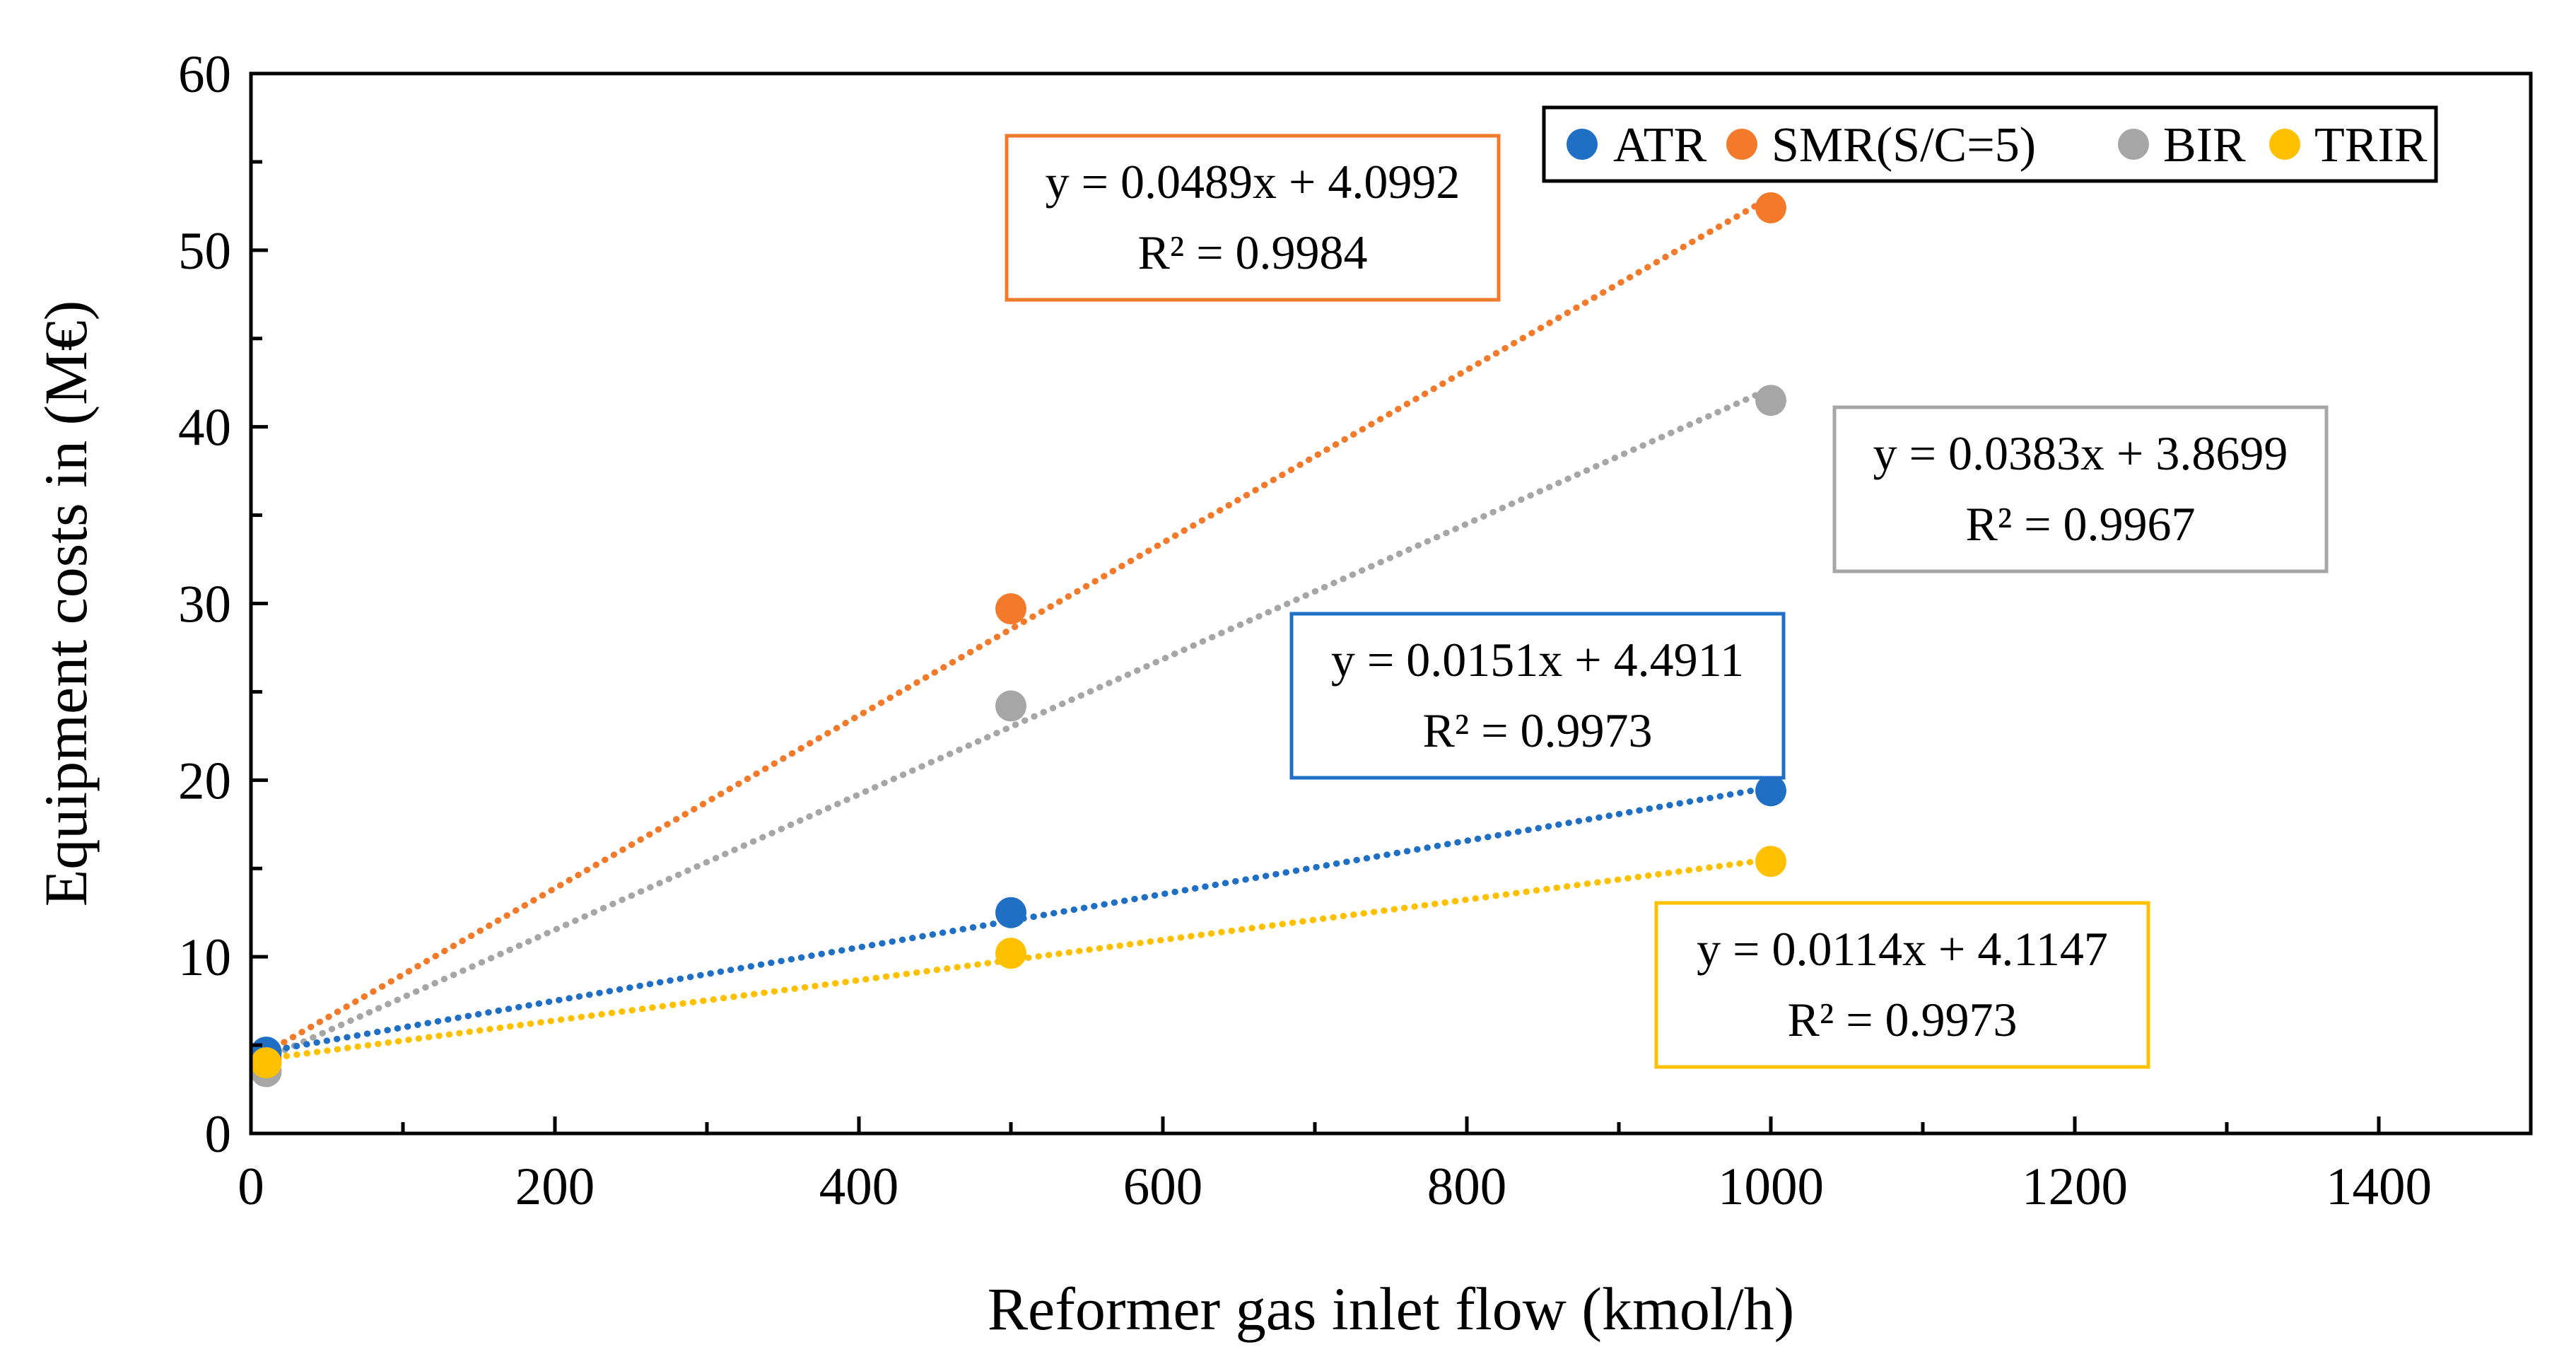  I want to click on legend-item-smr-s-c-5-: SMR(S/C=5), so click(1881, 145).